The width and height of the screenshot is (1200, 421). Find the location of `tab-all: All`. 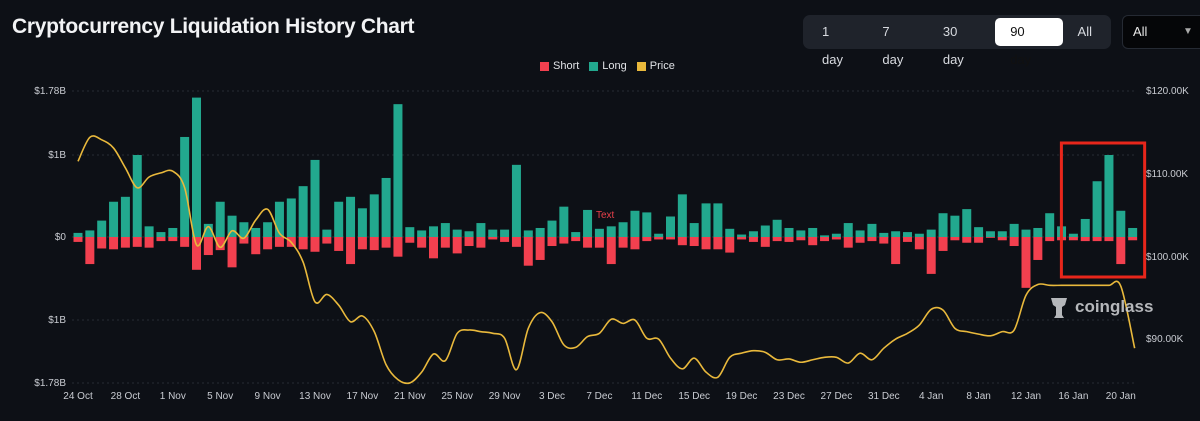

tab-all: All is located at coordinates (1084, 31).